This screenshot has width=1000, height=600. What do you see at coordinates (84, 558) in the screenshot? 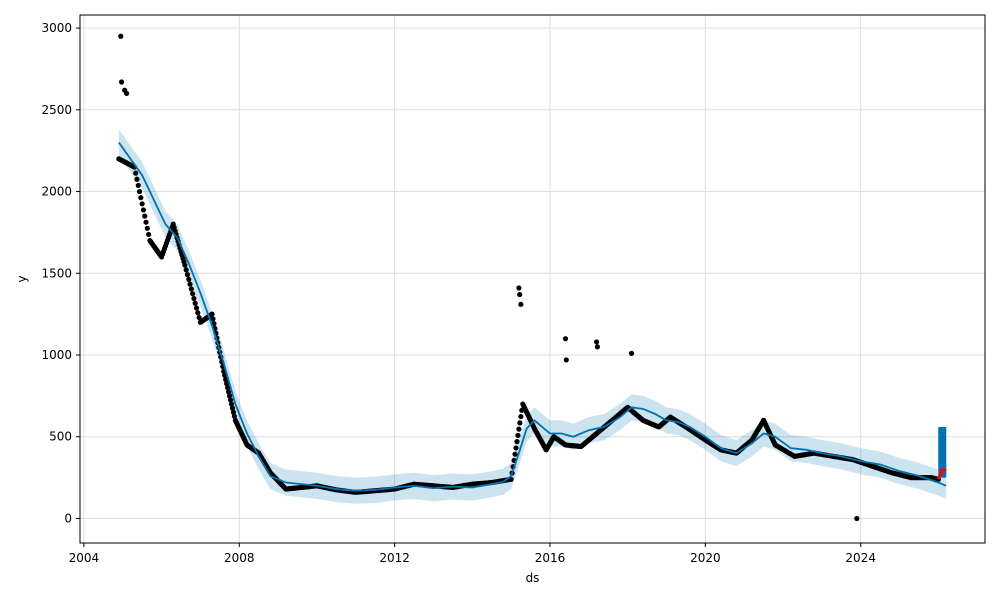
I see `x-tick-label: 2004` at bounding box center [84, 558].